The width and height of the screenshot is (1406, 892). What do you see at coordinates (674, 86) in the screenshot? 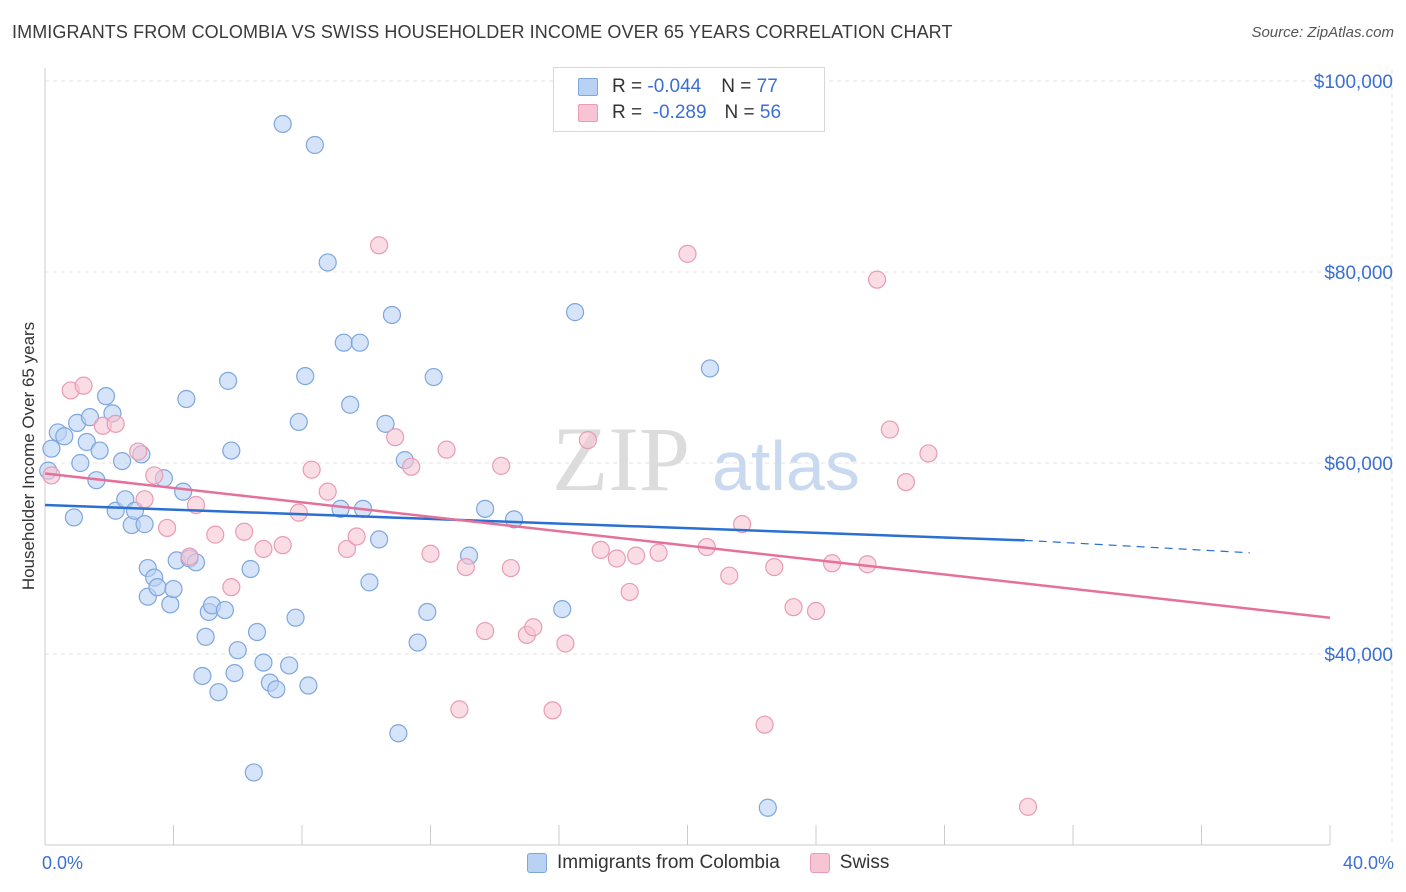
I see `legend-r-value: -0.044` at bounding box center [674, 86].